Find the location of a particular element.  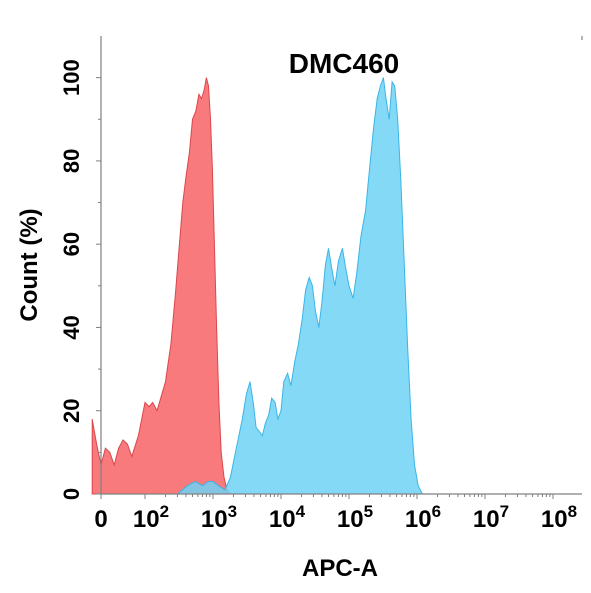

y-tick-label: 80 is located at coordinates (71, 161).